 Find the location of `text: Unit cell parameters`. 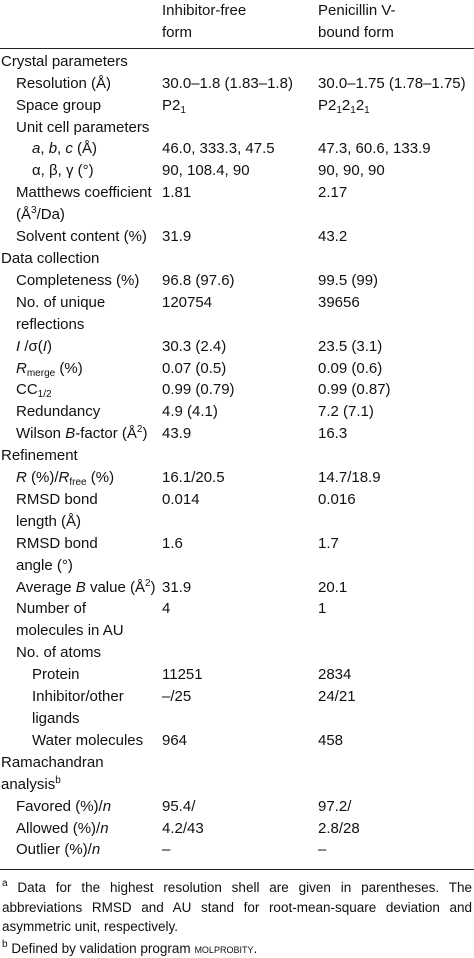

text: Unit cell parameters is located at coordinates (83, 127).